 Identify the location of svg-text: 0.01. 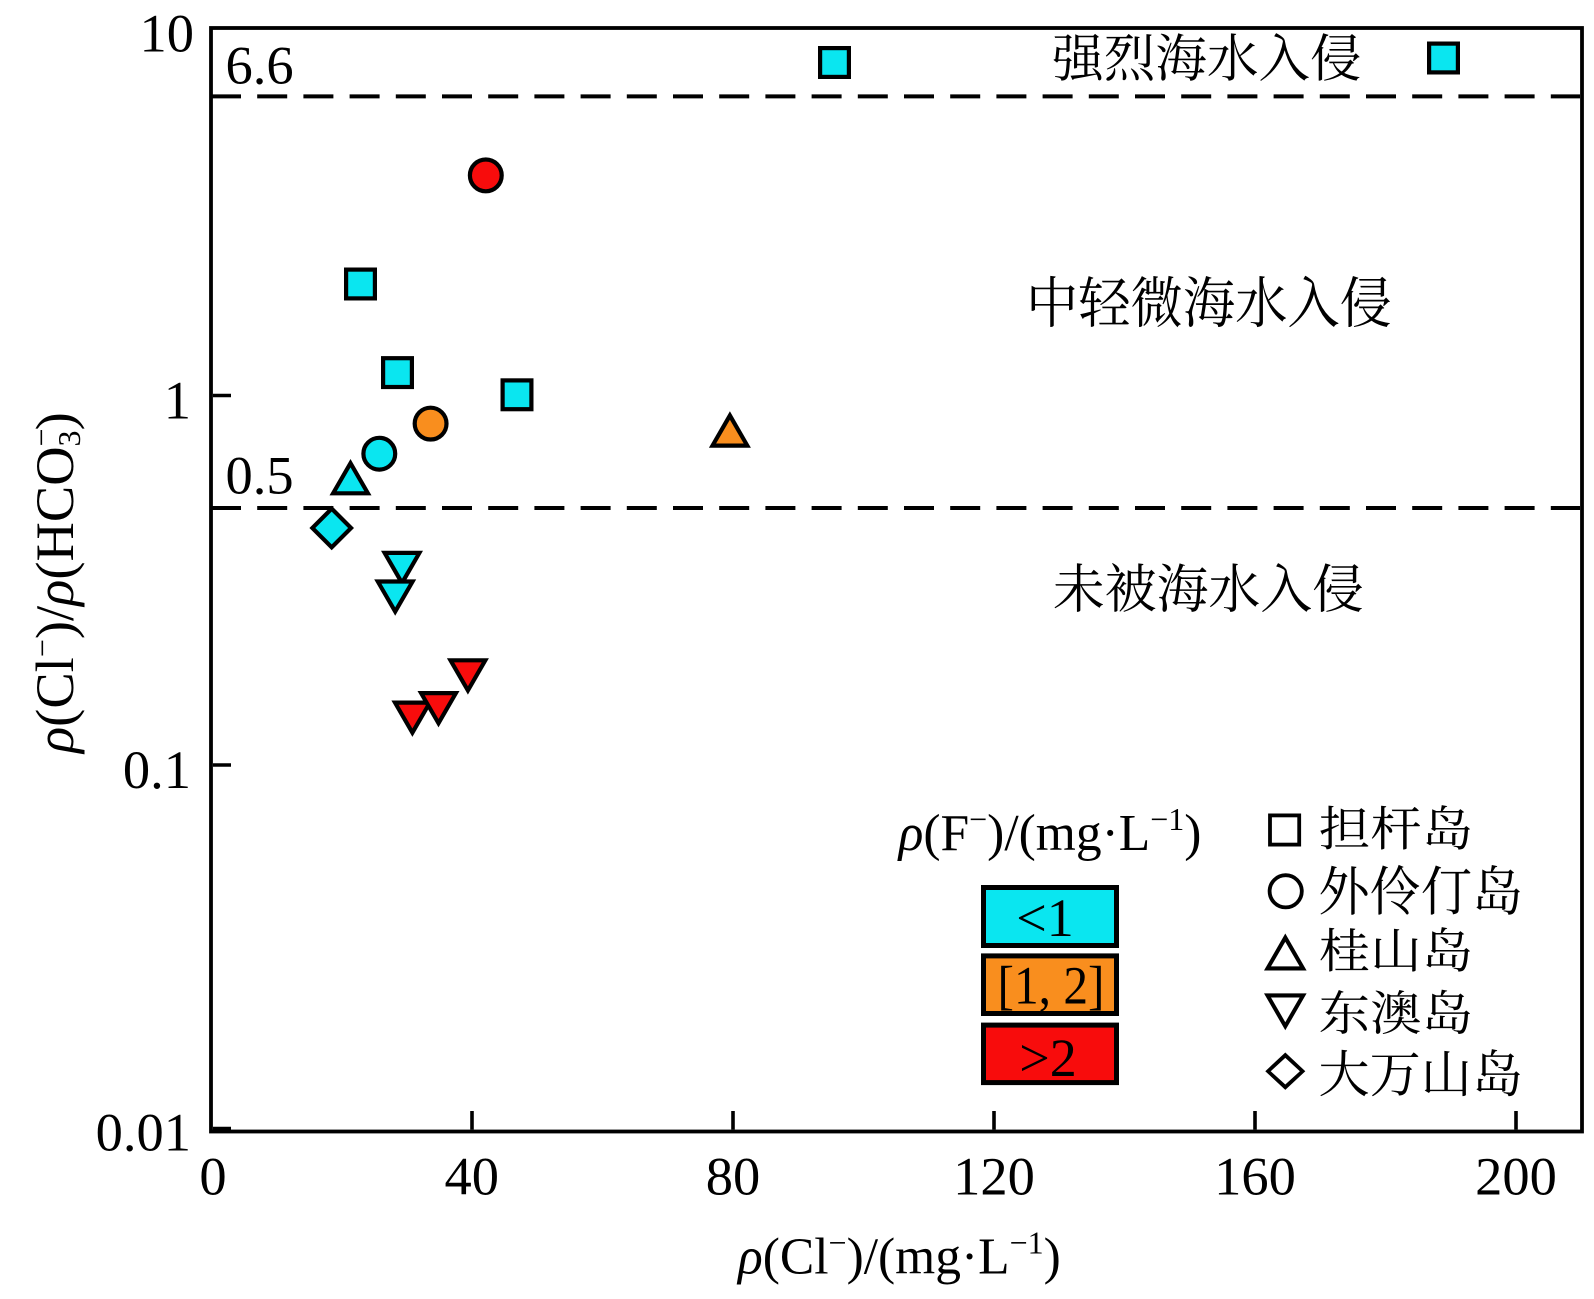
(143, 1131).